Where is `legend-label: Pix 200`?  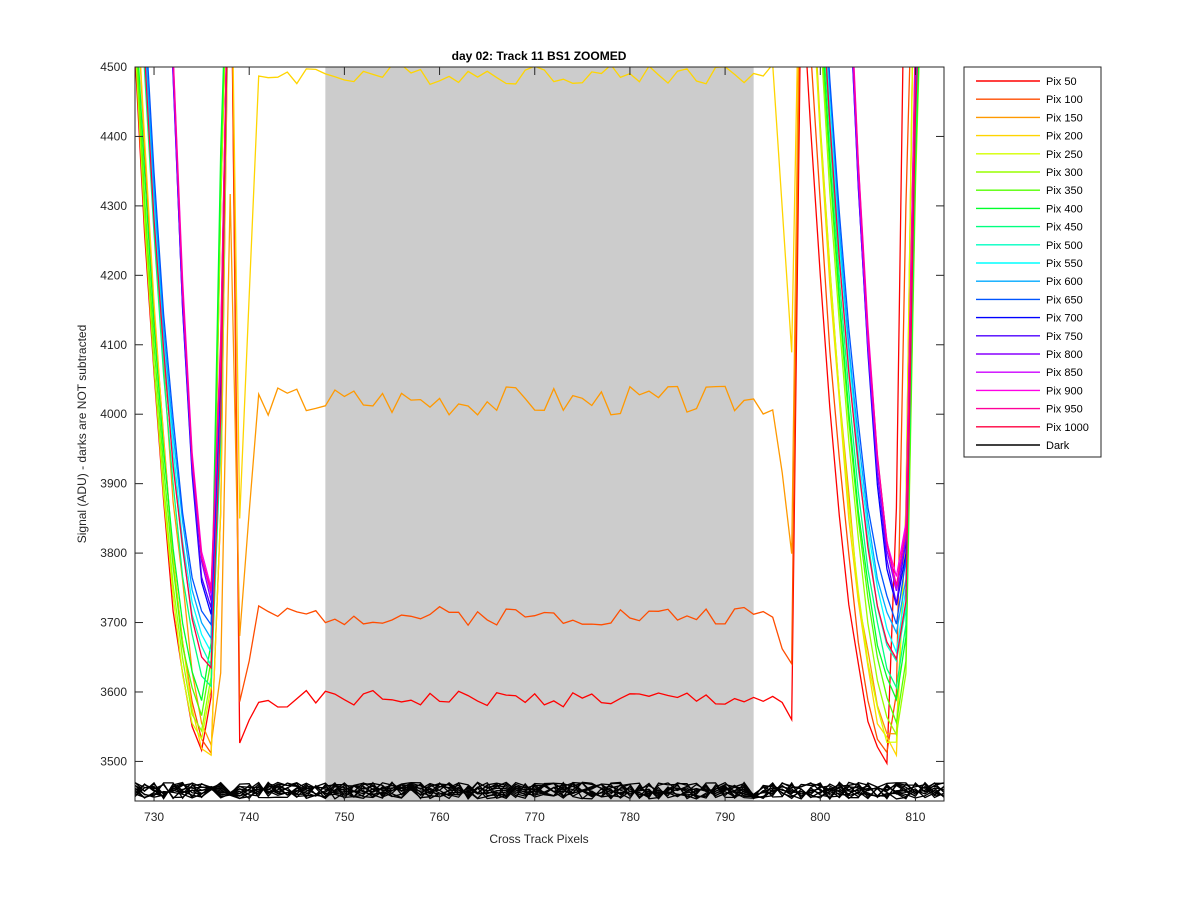 legend-label: Pix 200 is located at coordinates (1064, 137).